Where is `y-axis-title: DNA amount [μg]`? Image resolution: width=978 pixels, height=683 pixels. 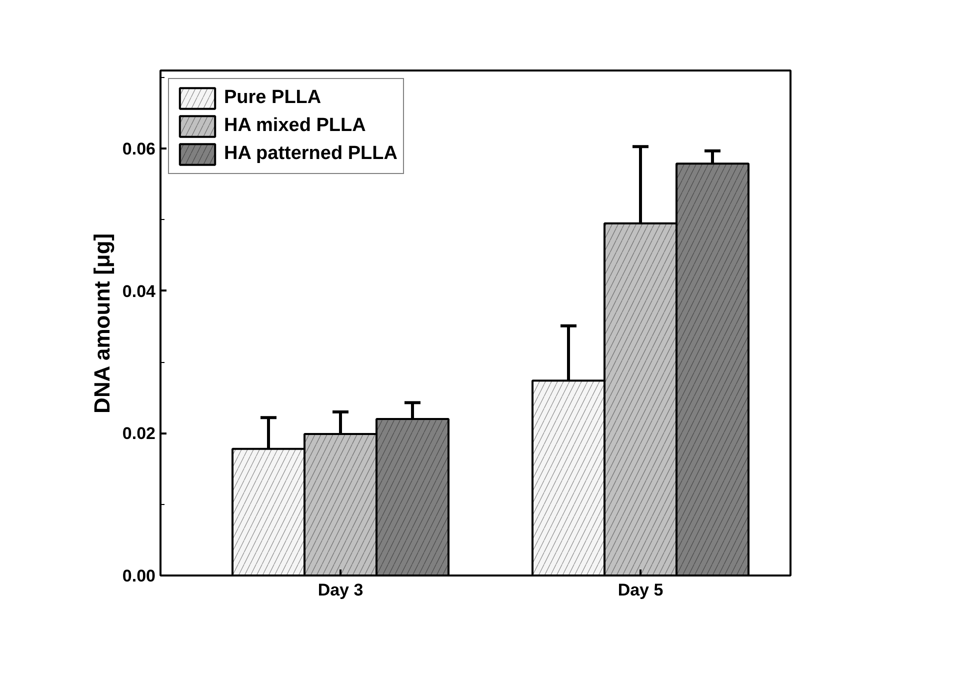 y-axis-title: DNA amount [μg] is located at coordinates (101, 323).